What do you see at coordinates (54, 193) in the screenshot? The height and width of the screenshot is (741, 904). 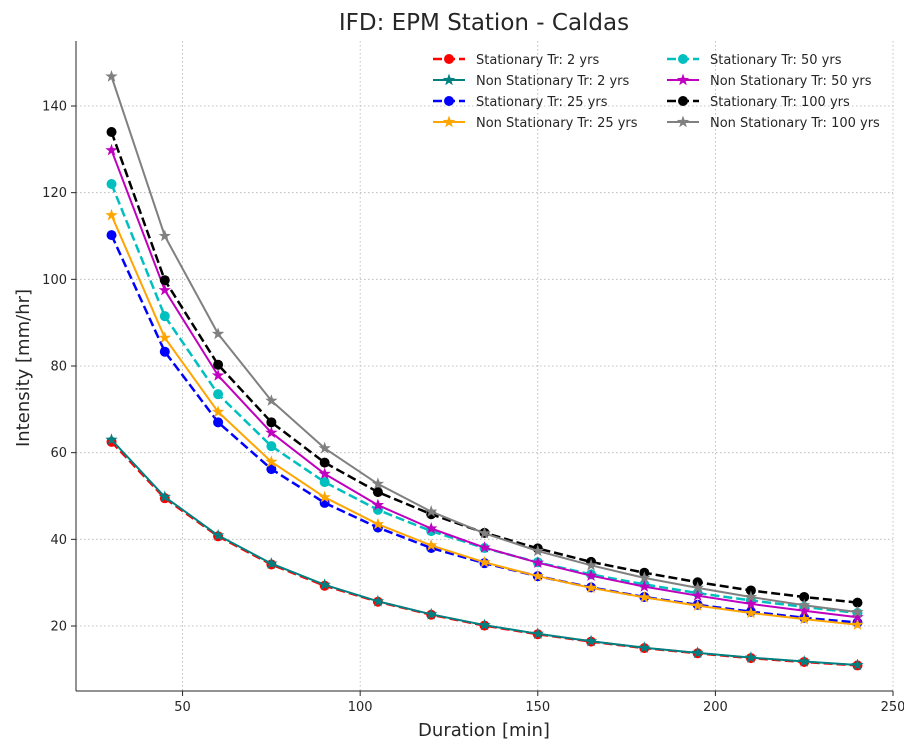 I see `y-tick-label: 120` at bounding box center [54, 193].